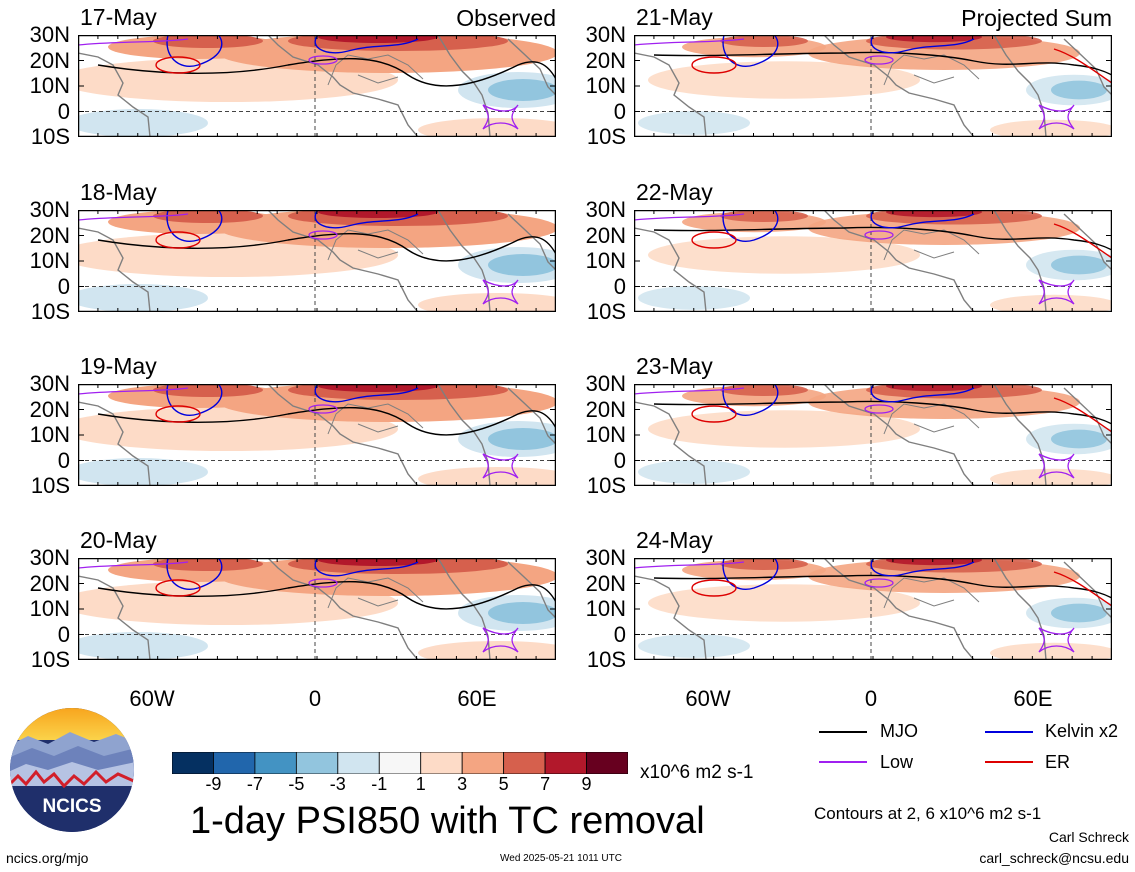  What do you see at coordinates (1036, 18) in the screenshot?
I see `panel-tag-label: Projected Sum` at bounding box center [1036, 18].